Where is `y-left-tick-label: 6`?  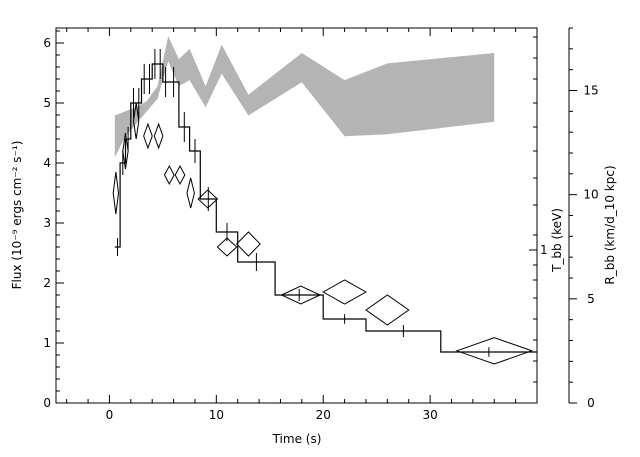 y-left-tick-label: 6 is located at coordinates (47, 43).